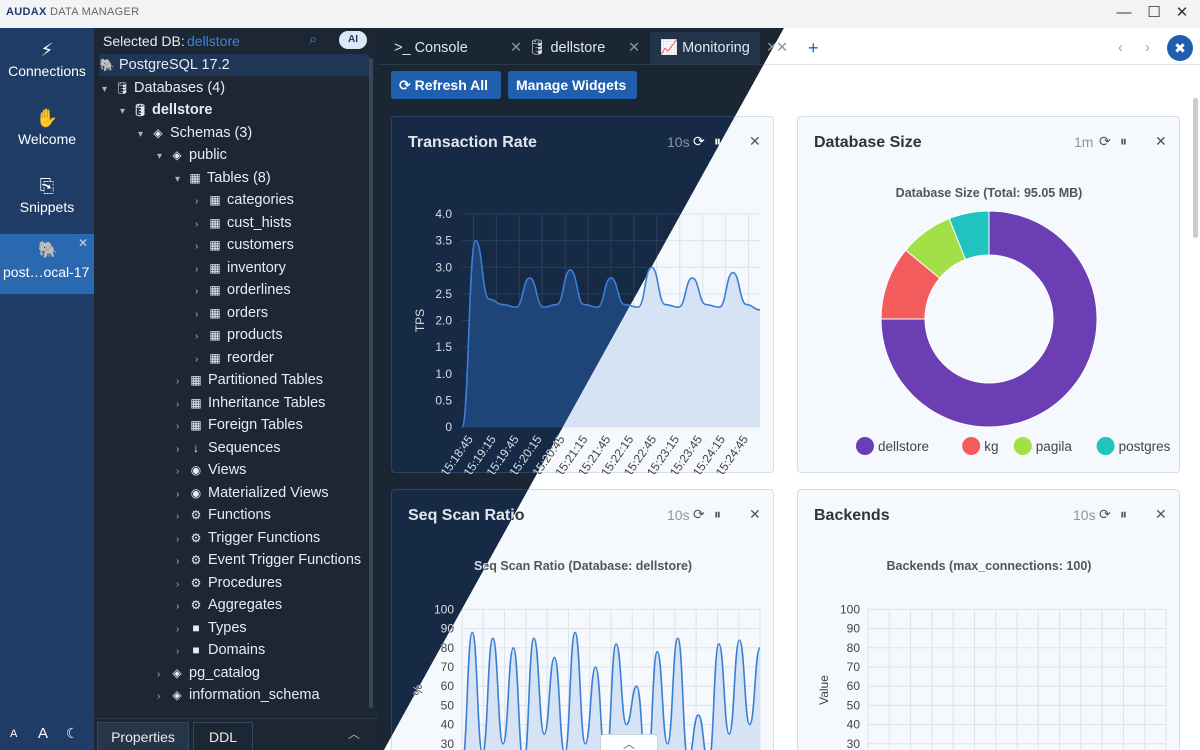  I want to click on tree-views: › ◉ Views, so click(211, 470).